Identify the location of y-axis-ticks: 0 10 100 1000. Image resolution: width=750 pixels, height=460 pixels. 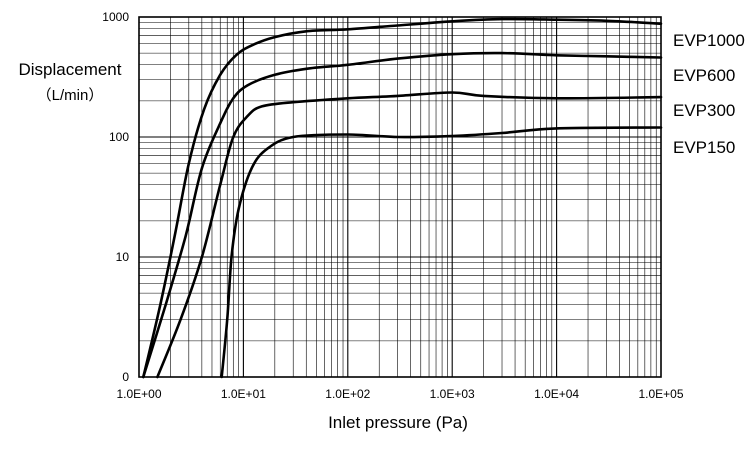
(115, 197).